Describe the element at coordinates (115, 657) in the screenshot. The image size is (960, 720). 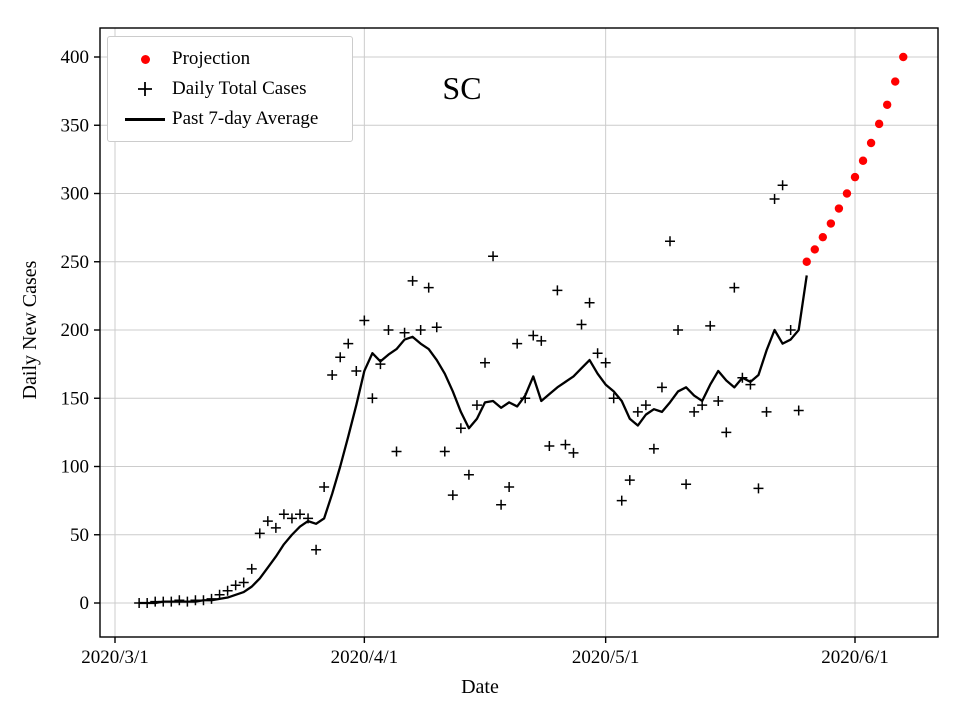
I see `x-tick-label: 2020/3/1` at that location.